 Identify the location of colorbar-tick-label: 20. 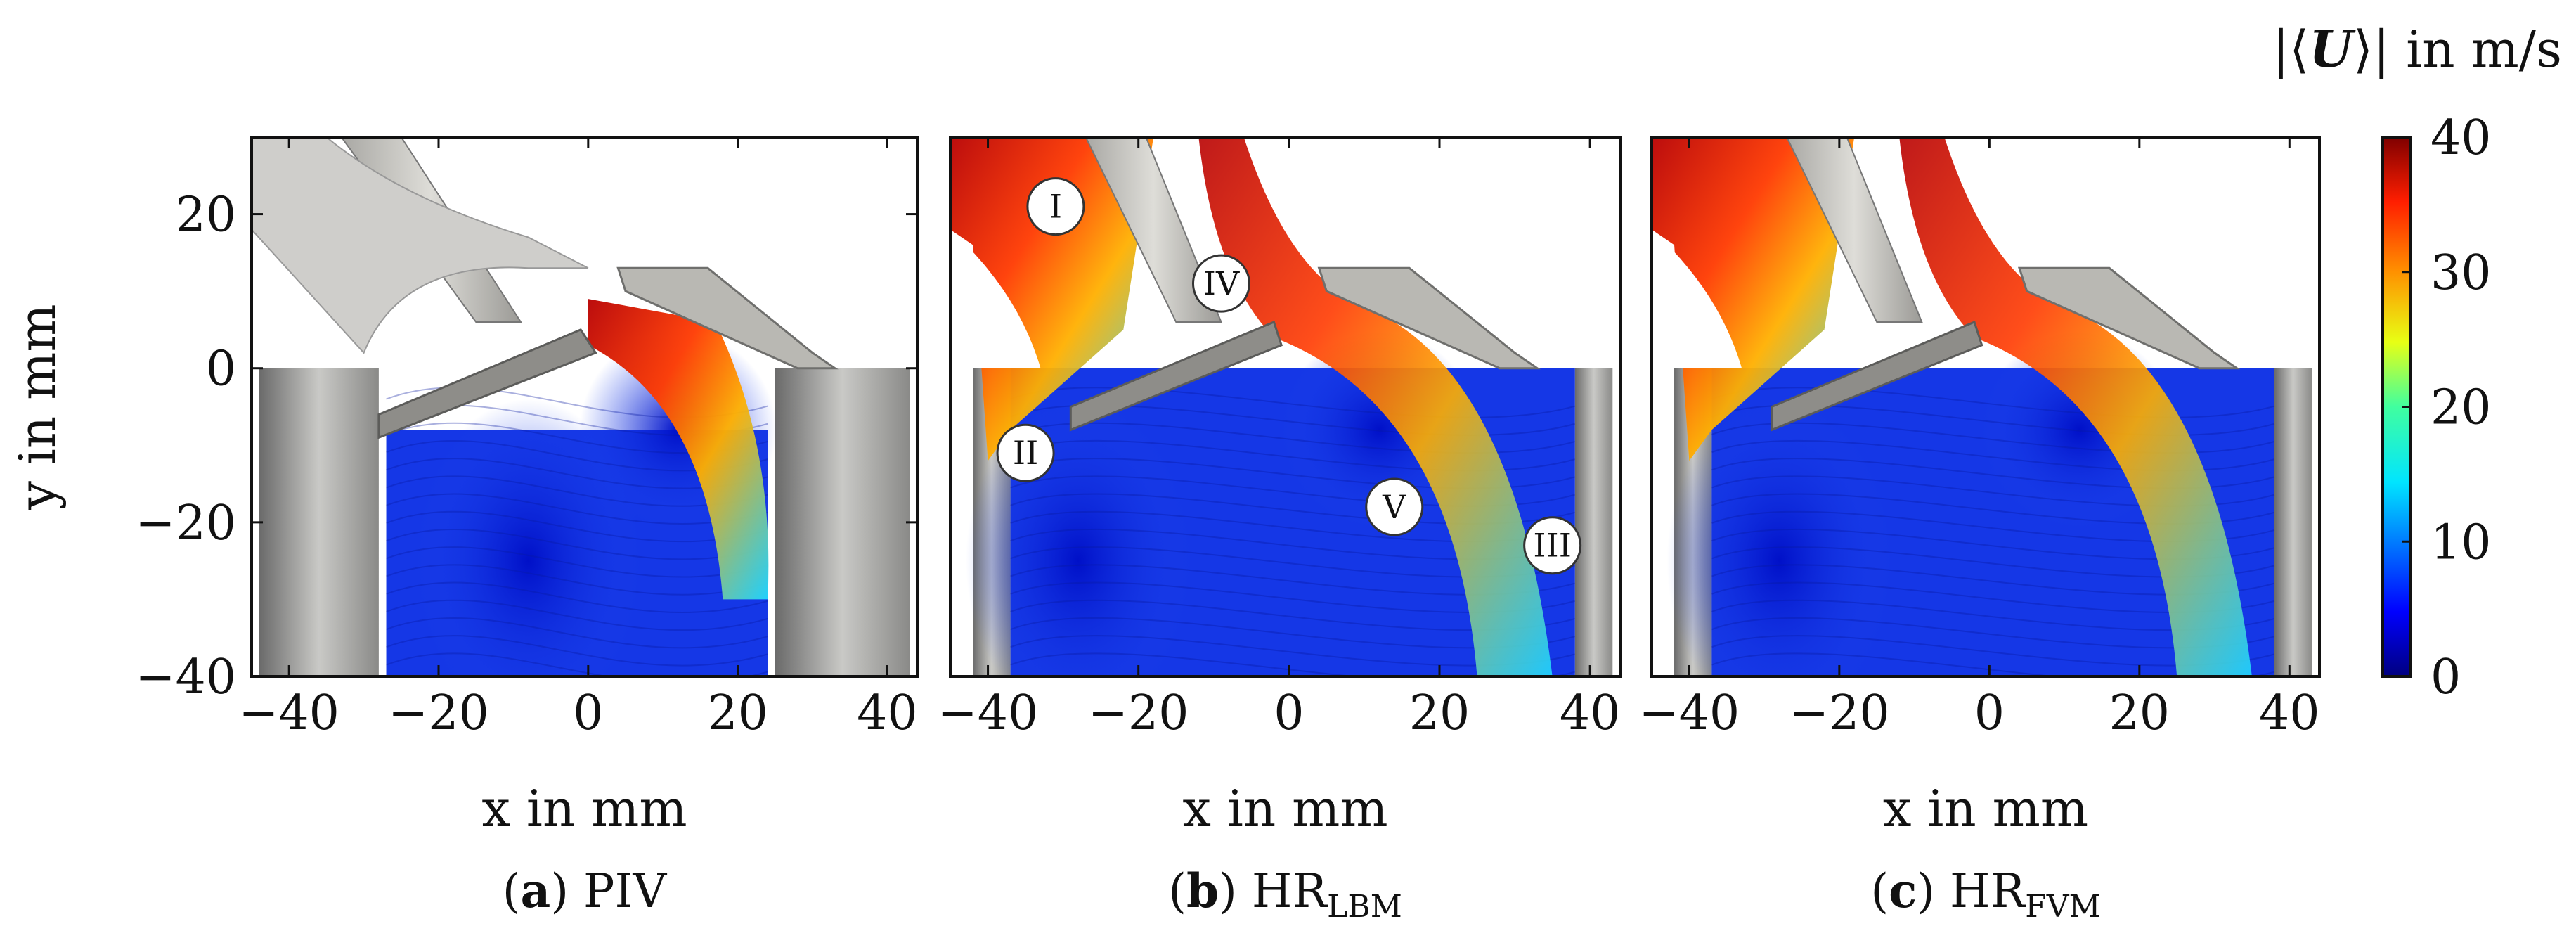
(2461, 408).